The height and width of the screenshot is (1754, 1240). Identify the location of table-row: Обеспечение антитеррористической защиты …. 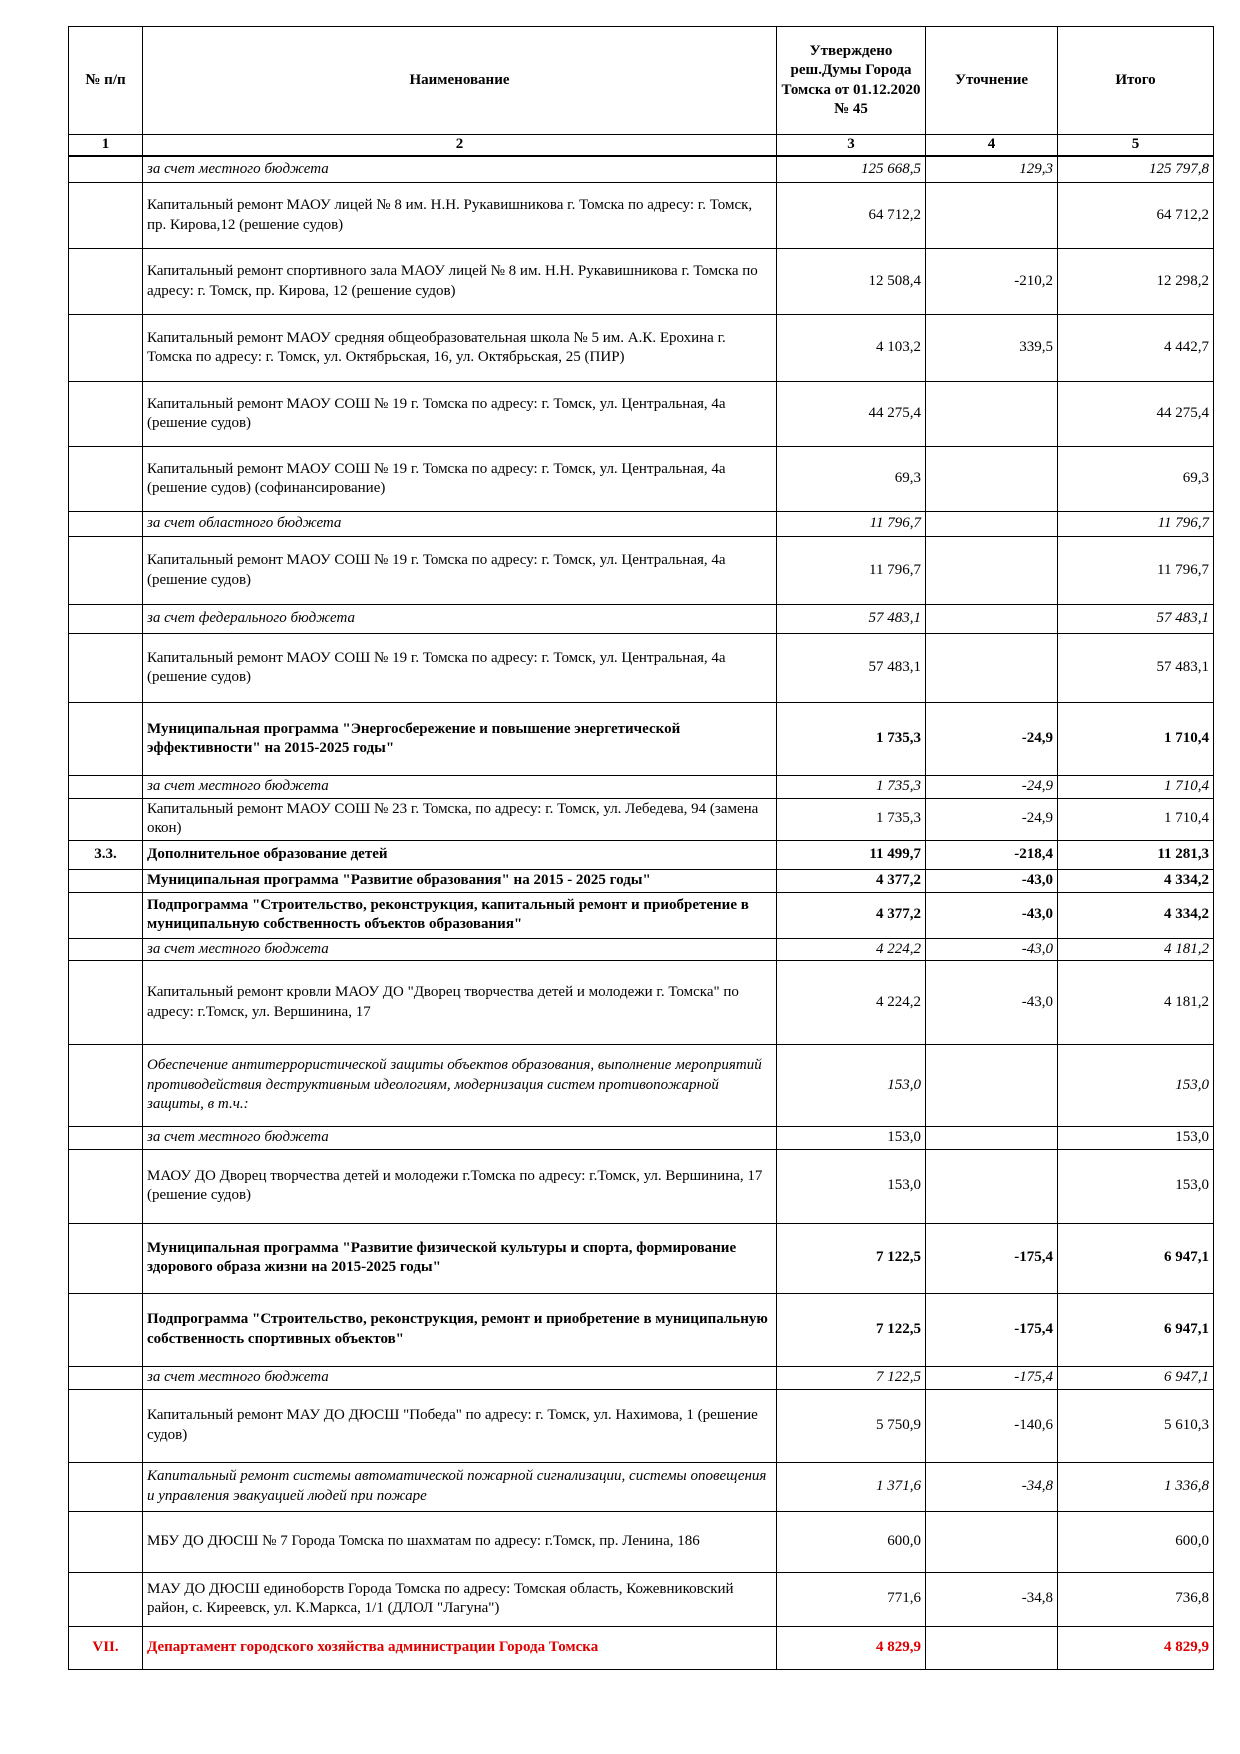
(641, 1085).